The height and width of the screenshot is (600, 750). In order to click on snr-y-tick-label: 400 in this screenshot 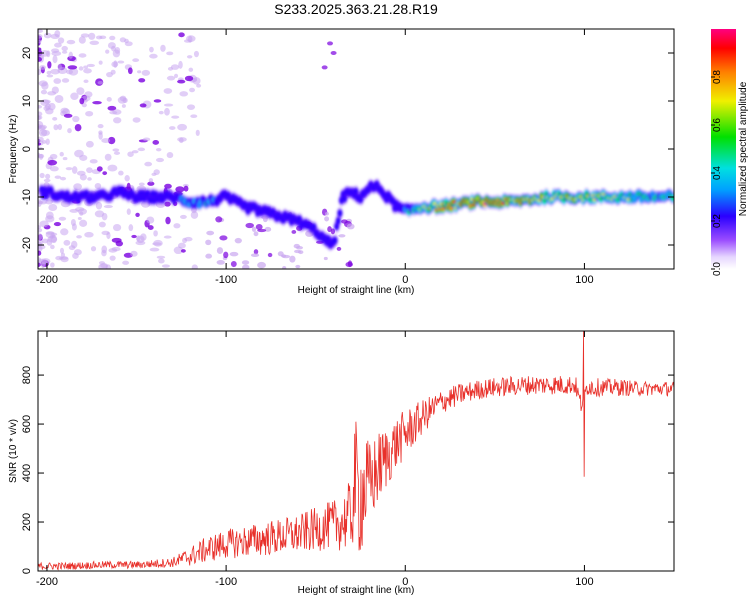, I will do `click(27, 473)`.